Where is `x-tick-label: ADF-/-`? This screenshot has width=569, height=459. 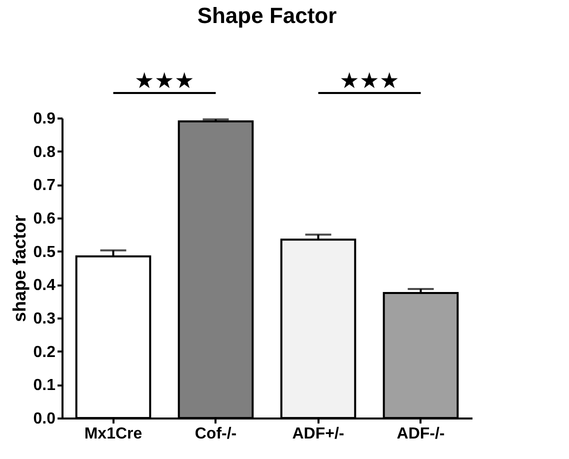 x-tick-label: ADF-/- is located at coordinates (420, 434).